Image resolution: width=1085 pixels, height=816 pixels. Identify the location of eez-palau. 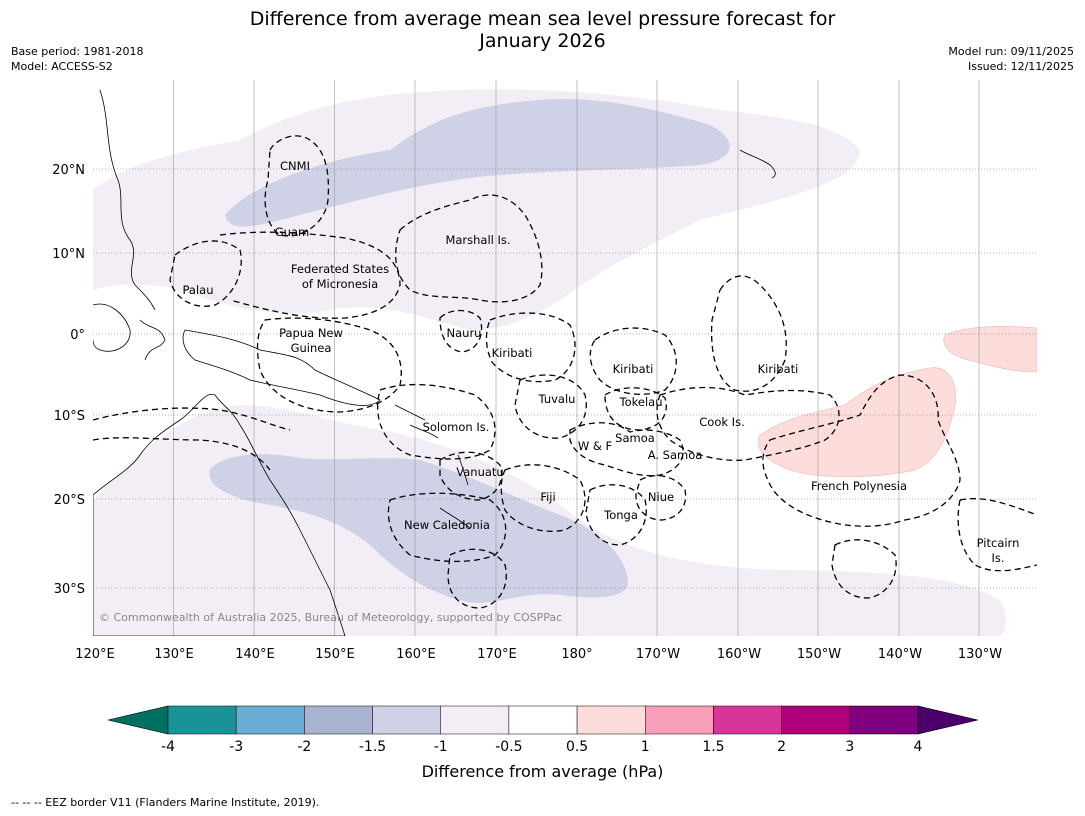
(205, 273).